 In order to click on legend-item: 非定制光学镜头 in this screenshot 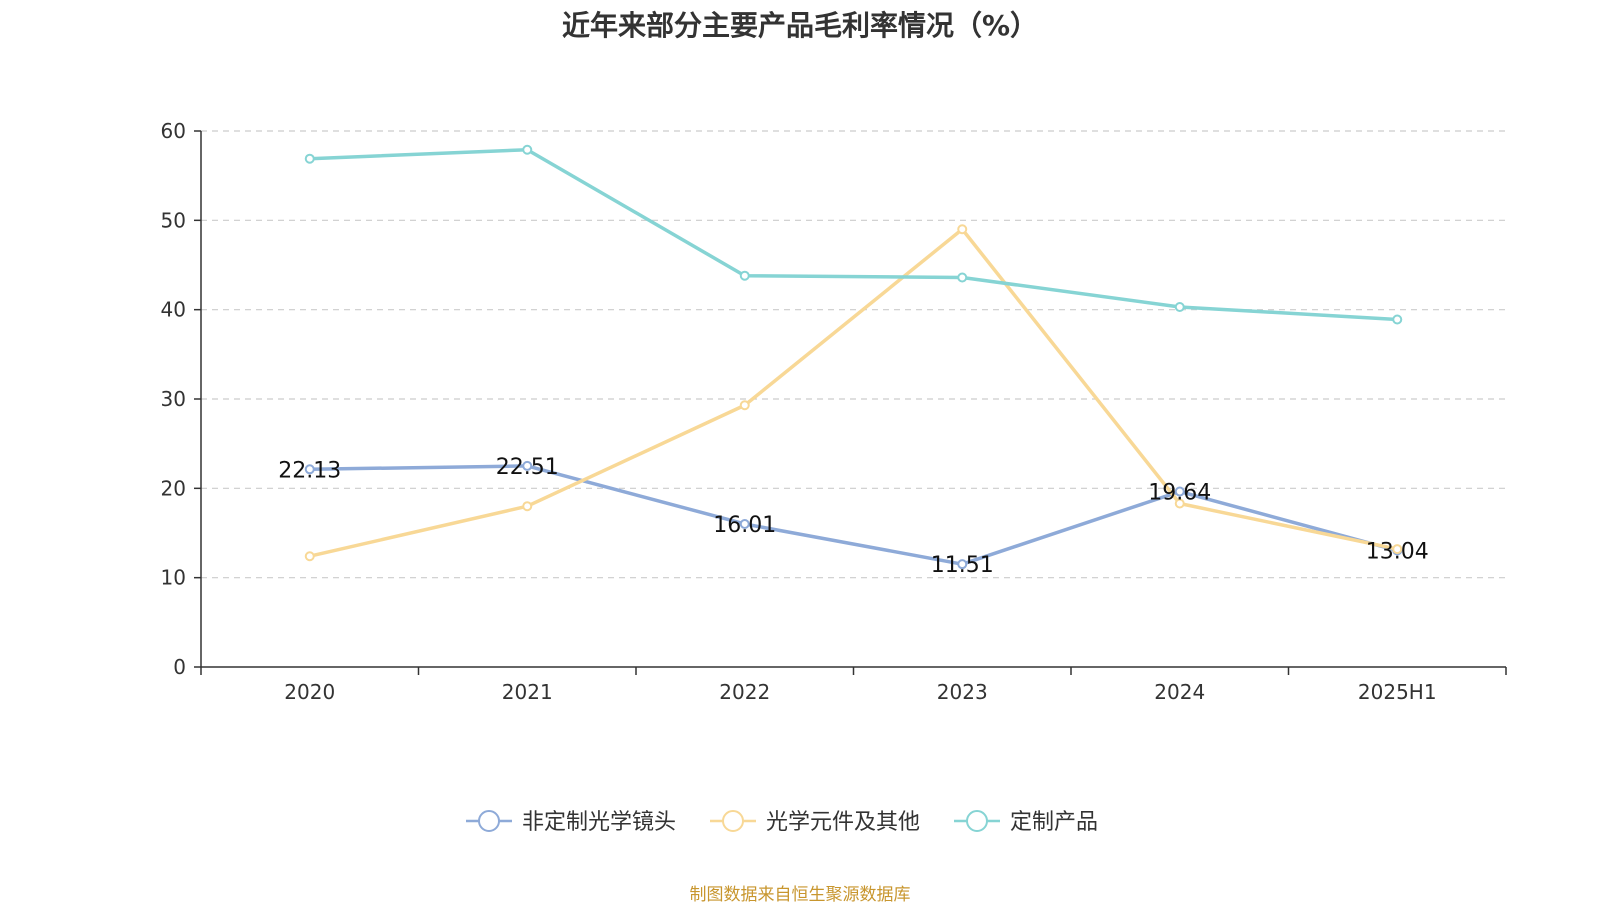, I will do `click(571, 822)`.